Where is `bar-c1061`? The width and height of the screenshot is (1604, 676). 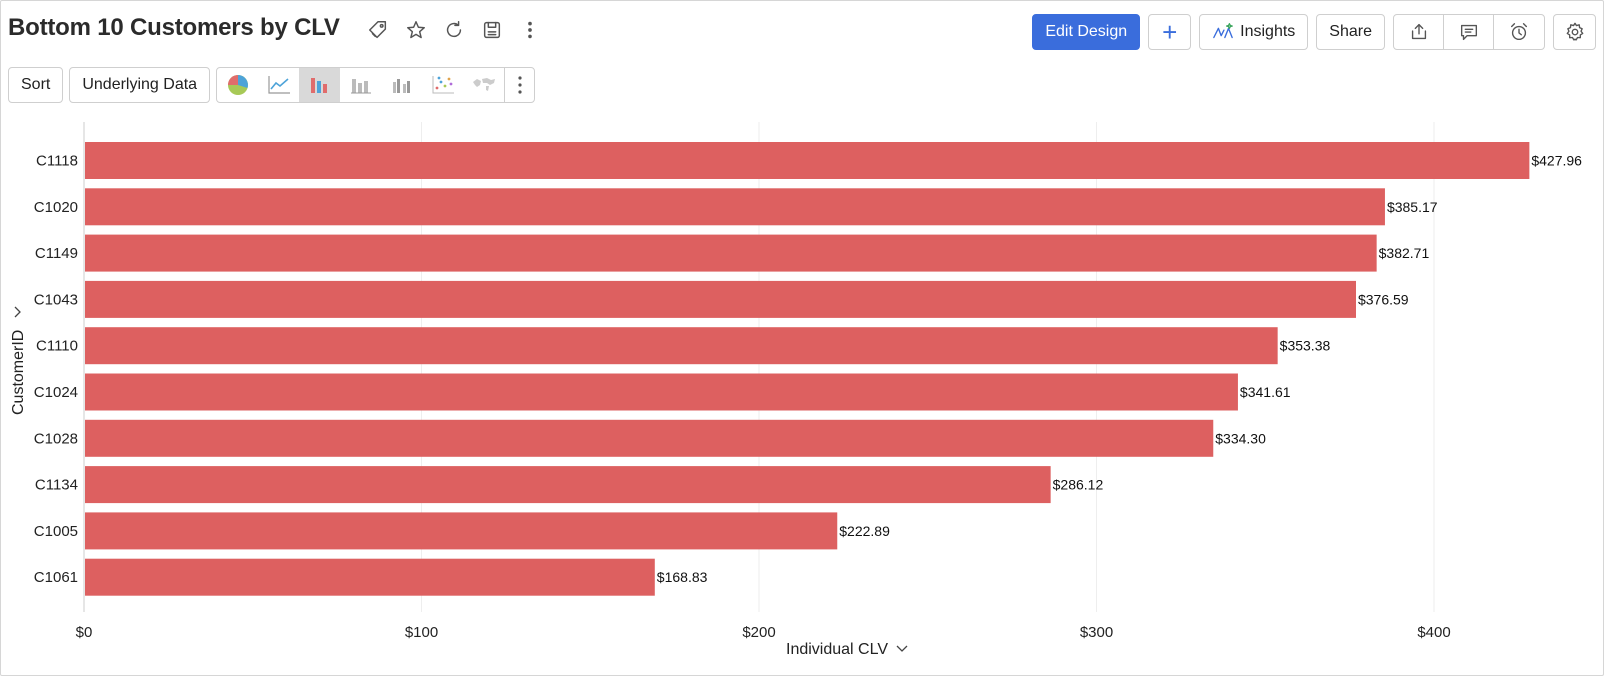 bar-c1061 is located at coordinates (370, 577).